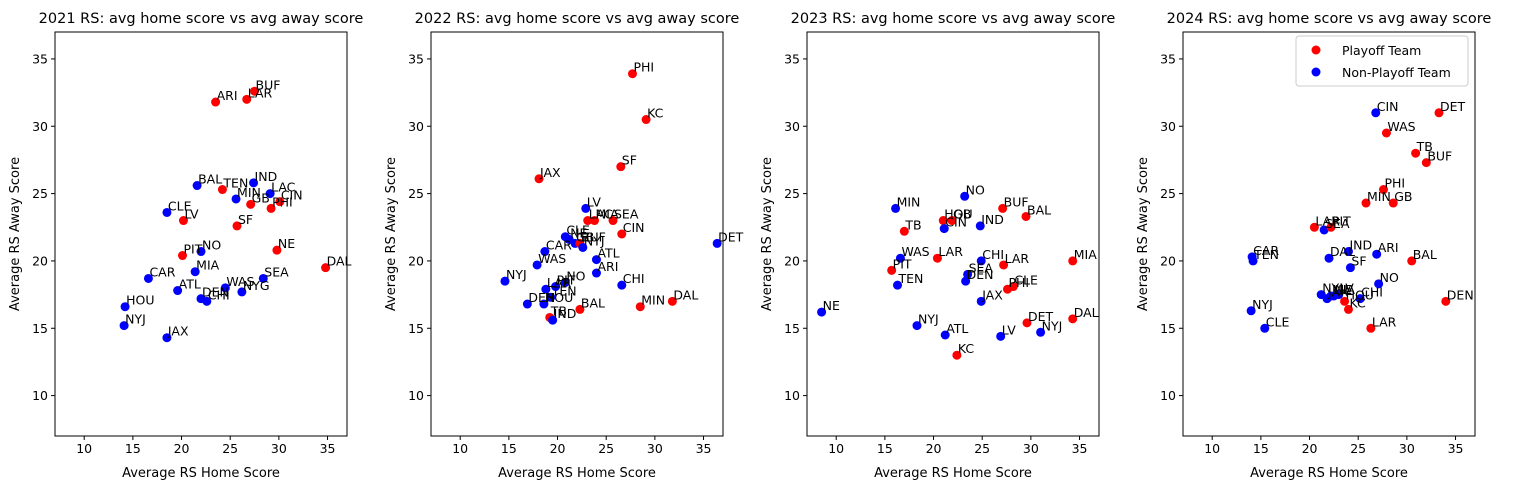 The height and width of the screenshot is (490, 1526). What do you see at coordinates (1086, 312) in the screenshot?
I see `point-label-dal: DAL` at bounding box center [1086, 312].